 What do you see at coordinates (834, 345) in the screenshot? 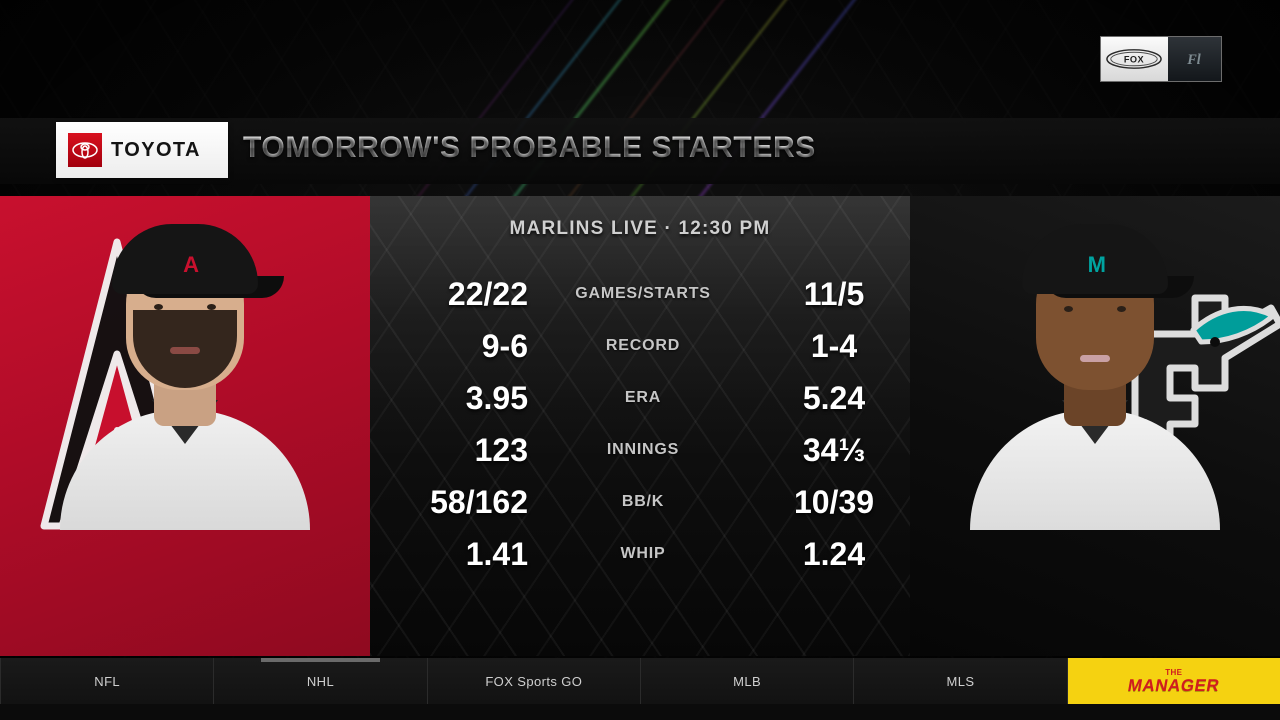
I see `stat-value-right: 1-4` at bounding box center [834, 345].